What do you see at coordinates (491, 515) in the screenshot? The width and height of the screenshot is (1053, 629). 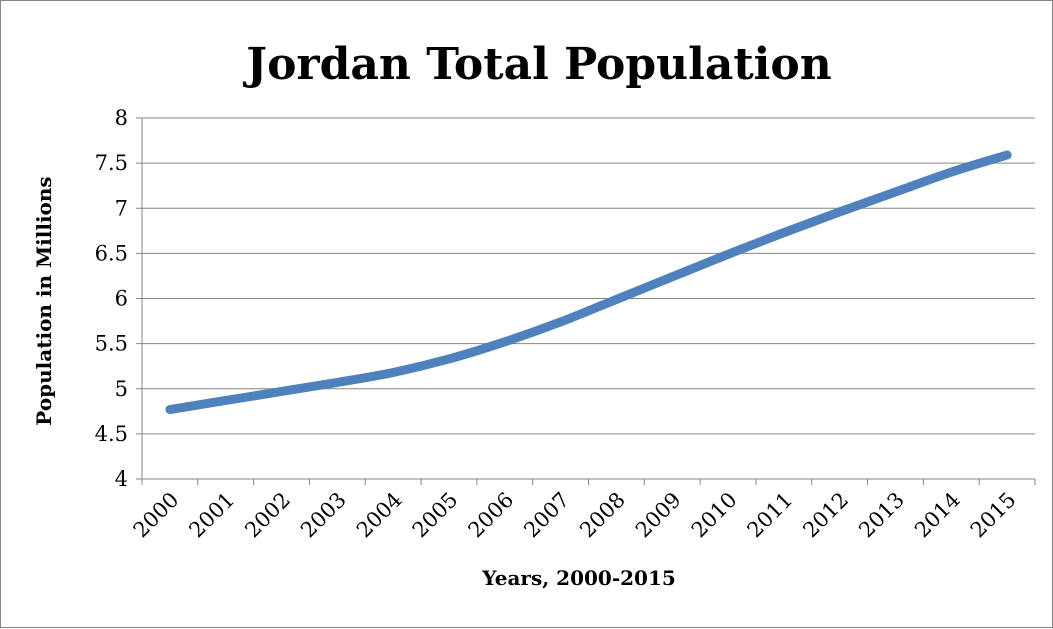 I see `x-tick-label: 2006` at bounding box center [491, 515].